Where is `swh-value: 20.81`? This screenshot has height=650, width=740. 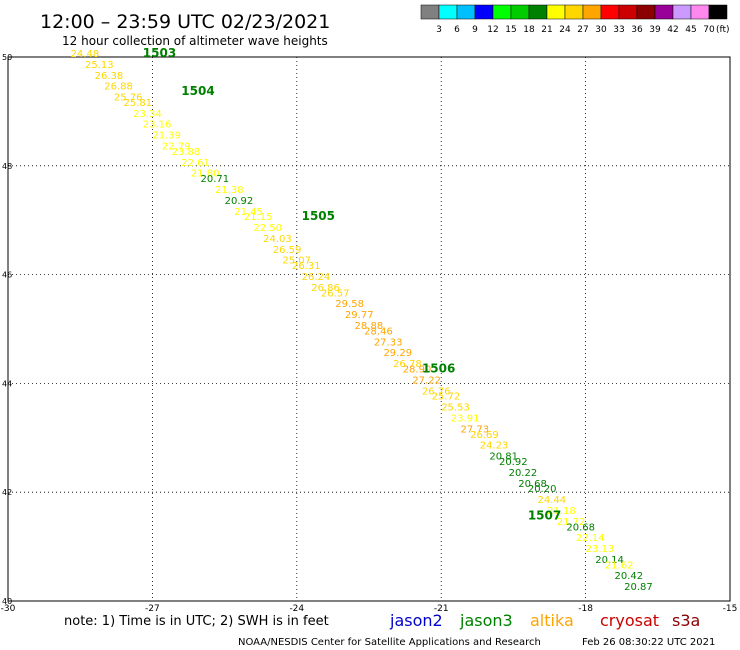 swh-value: 20.81 is located at coordinates (503, 457).